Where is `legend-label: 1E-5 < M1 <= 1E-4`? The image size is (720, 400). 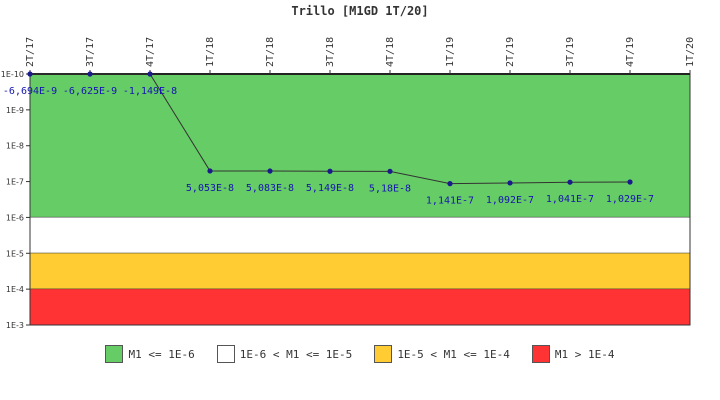
legend-label: 1E-5 < M1 <= 1E-4 is located at coordinates (453, 354).